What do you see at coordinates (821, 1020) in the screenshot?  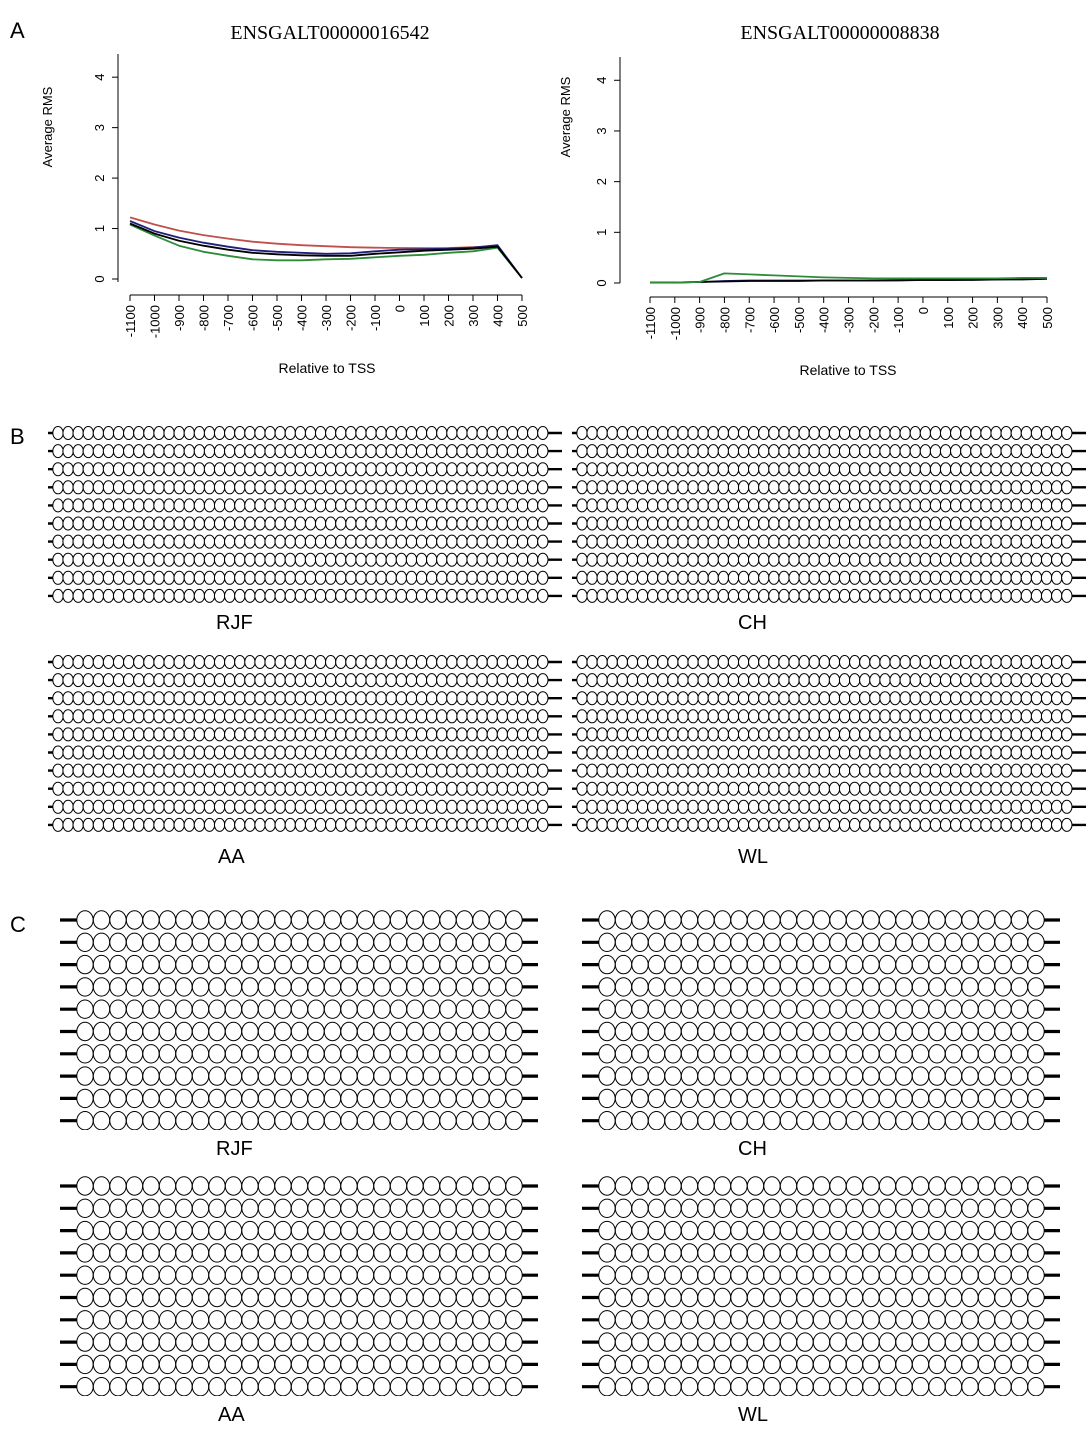 I see `methylation-grid-c-ch` at bounding box center [821, 1020].